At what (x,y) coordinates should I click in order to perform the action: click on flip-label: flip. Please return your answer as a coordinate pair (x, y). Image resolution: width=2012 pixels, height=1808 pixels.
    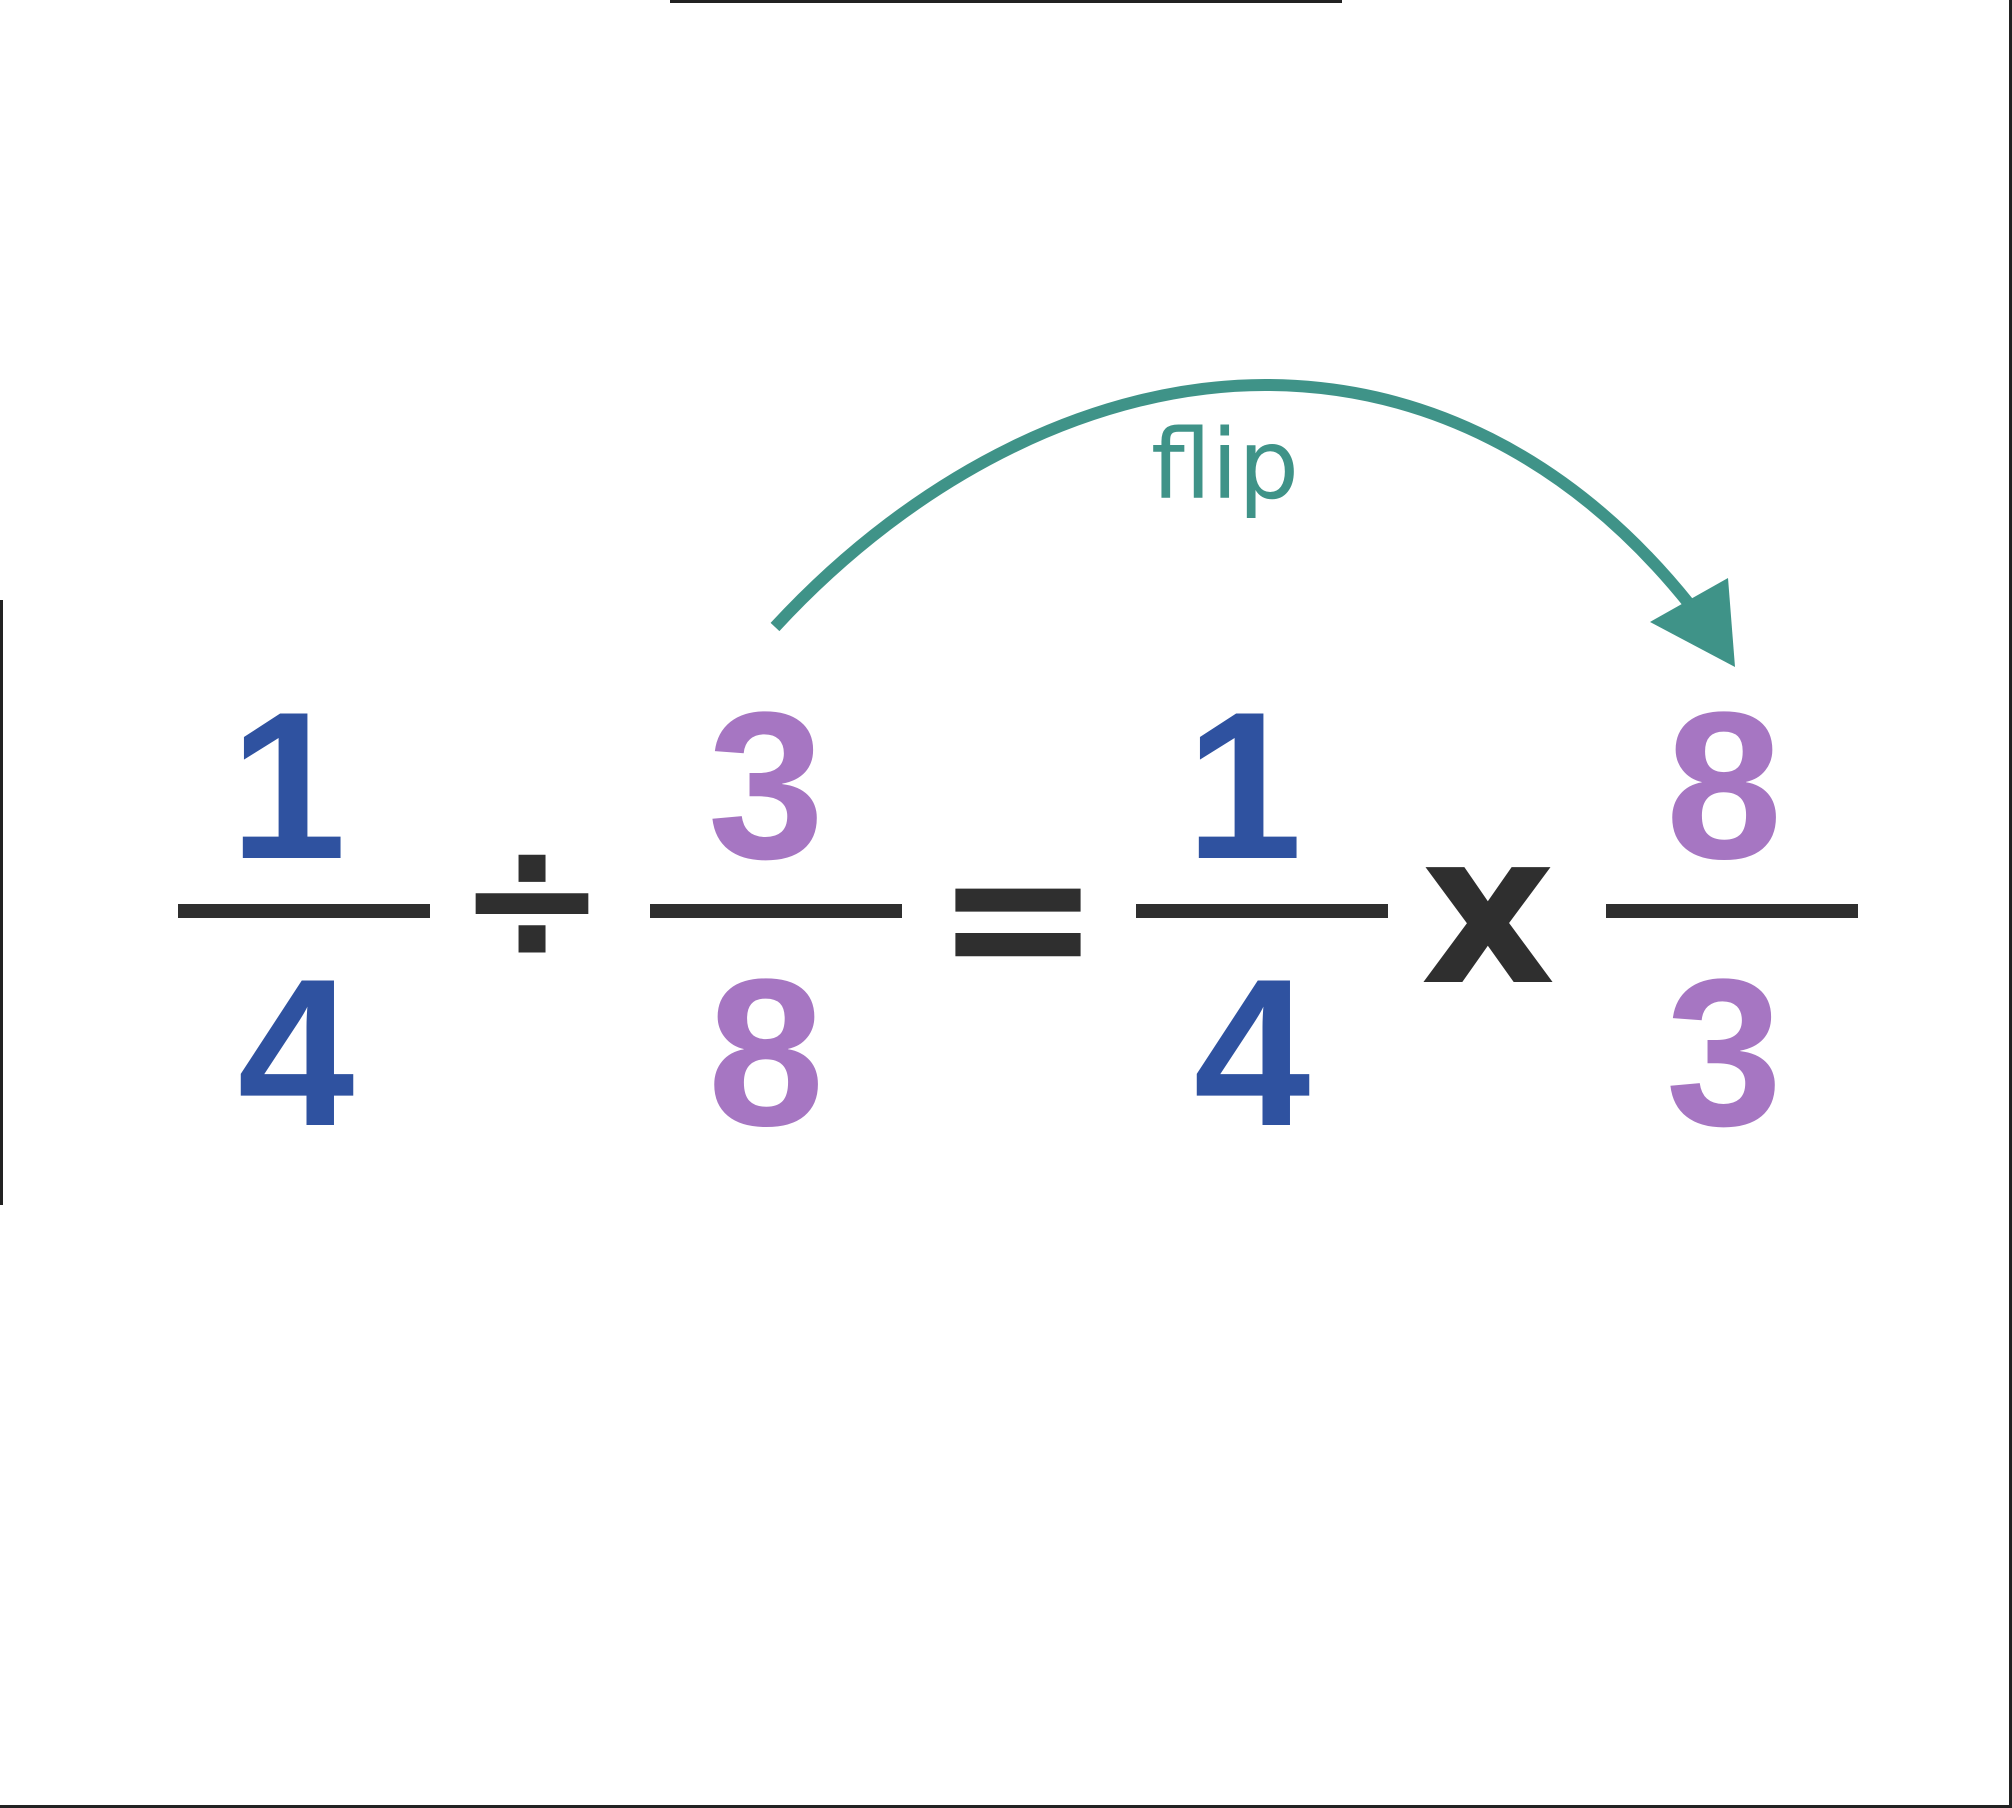
    Looking at the image, I should click on (1225, 465).